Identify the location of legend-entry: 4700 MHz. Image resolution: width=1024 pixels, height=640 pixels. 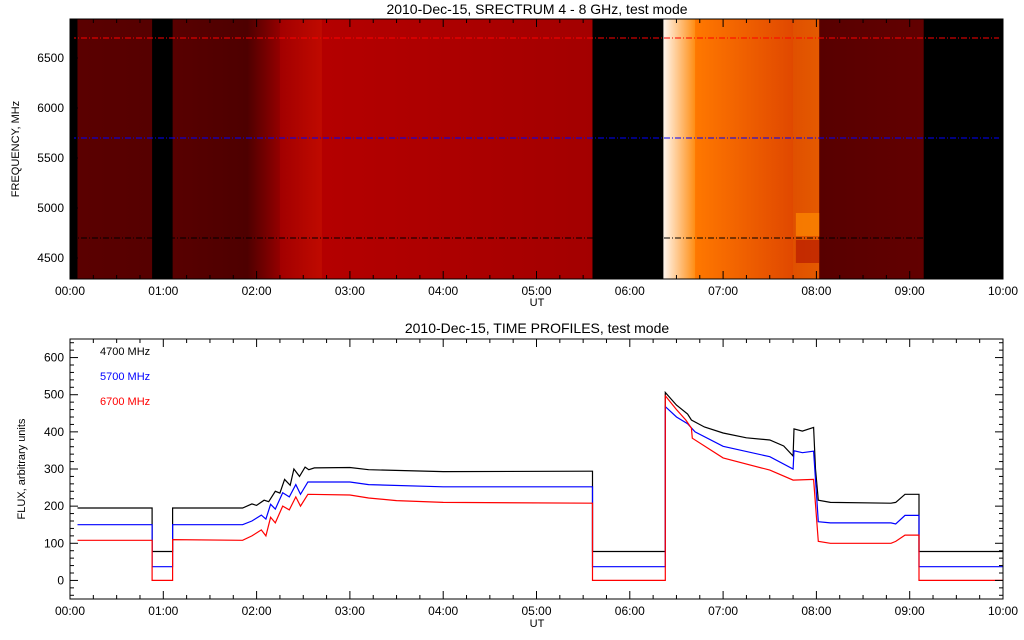
(125, 352).